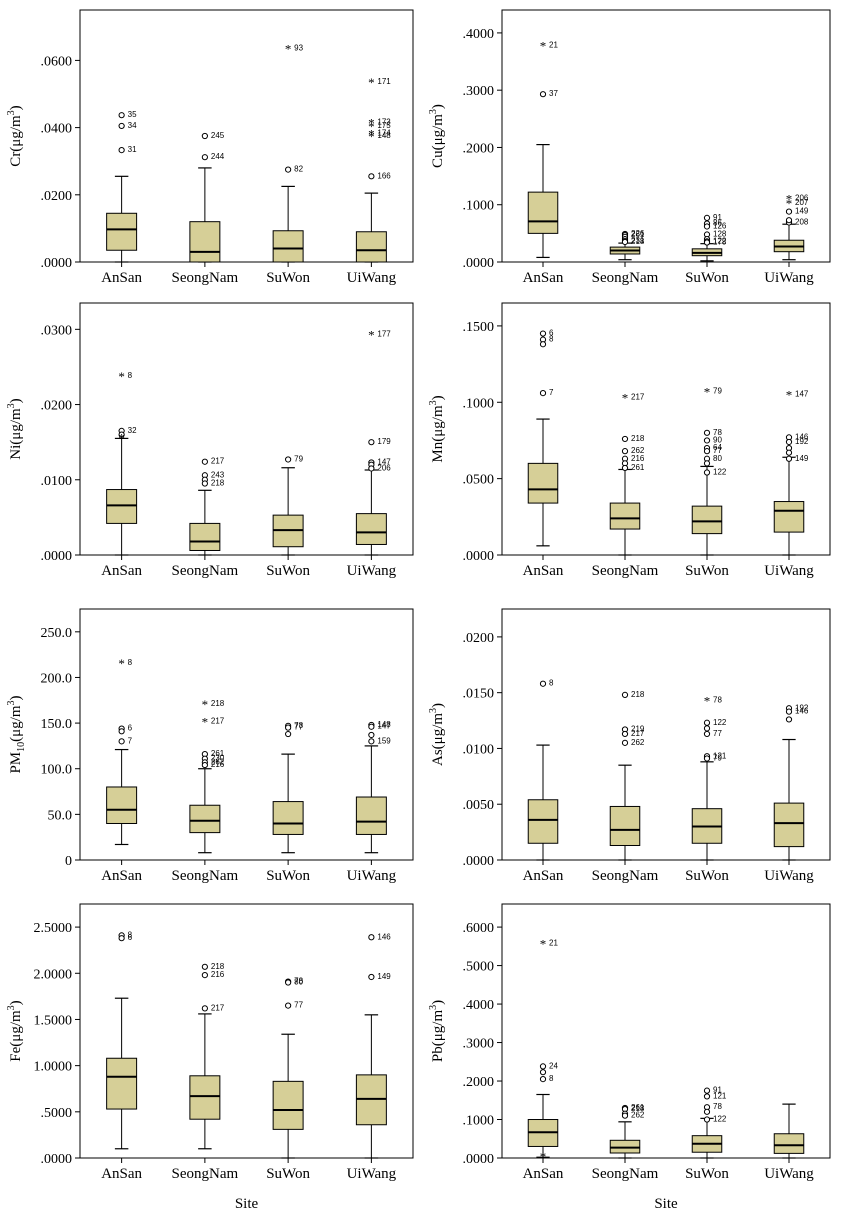 The image size is (844, 1221). I want to click on outlier: 90, so click(712, 439).